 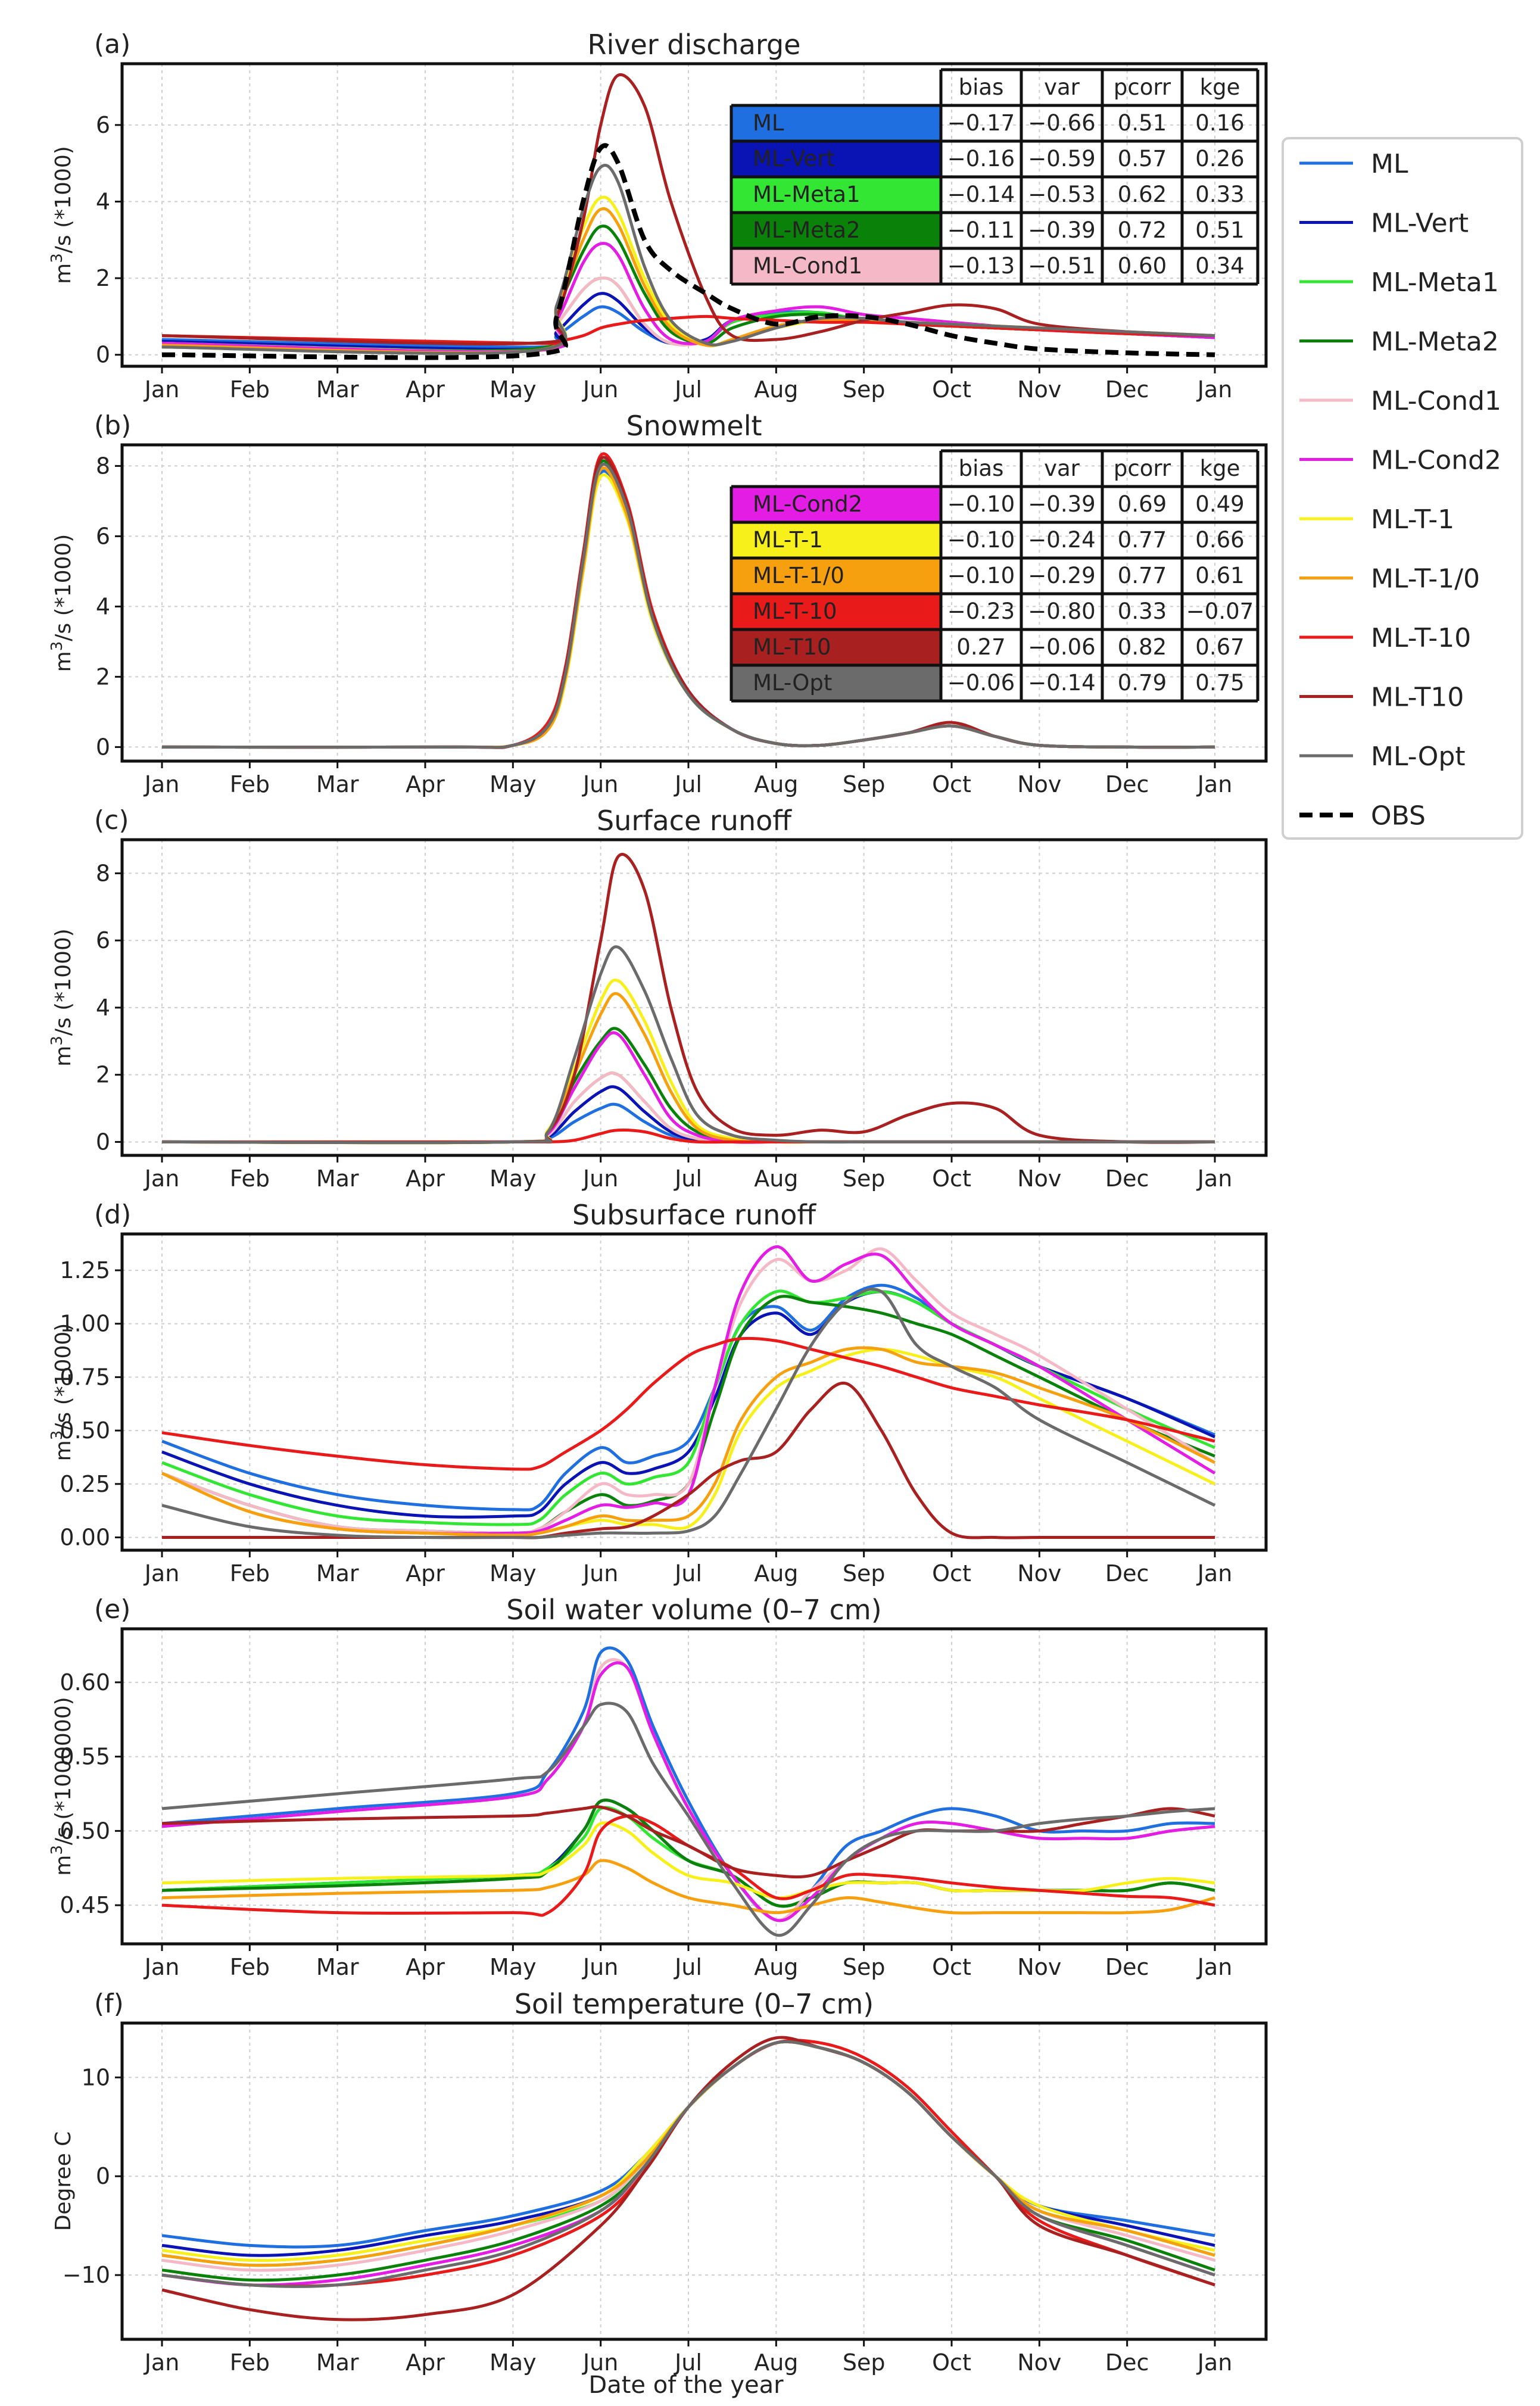 I want to click on table-cell: 0.49, so click(x=1219, y=504).